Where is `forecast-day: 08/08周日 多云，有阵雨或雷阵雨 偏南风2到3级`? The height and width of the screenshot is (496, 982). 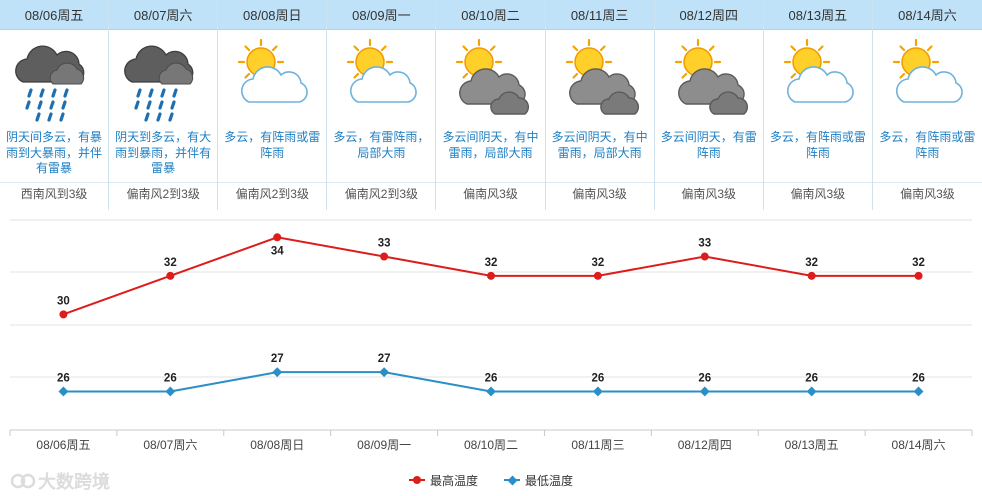 forecast-day: 08/08周日 多云，有阵雨或雷阵雨 偏南风2到3级 is located at coordinates (273, 105).